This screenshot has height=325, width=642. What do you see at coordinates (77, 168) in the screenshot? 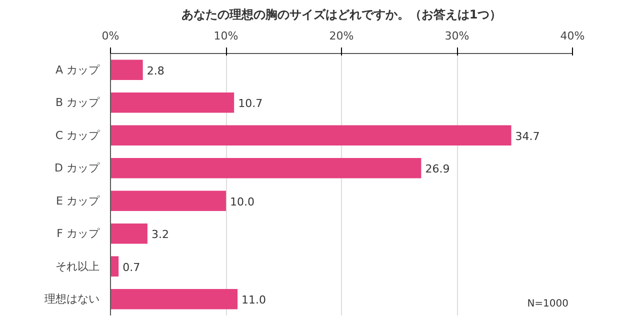
I see `y-tick-label: D カップ` at bounding box center [77, 168].